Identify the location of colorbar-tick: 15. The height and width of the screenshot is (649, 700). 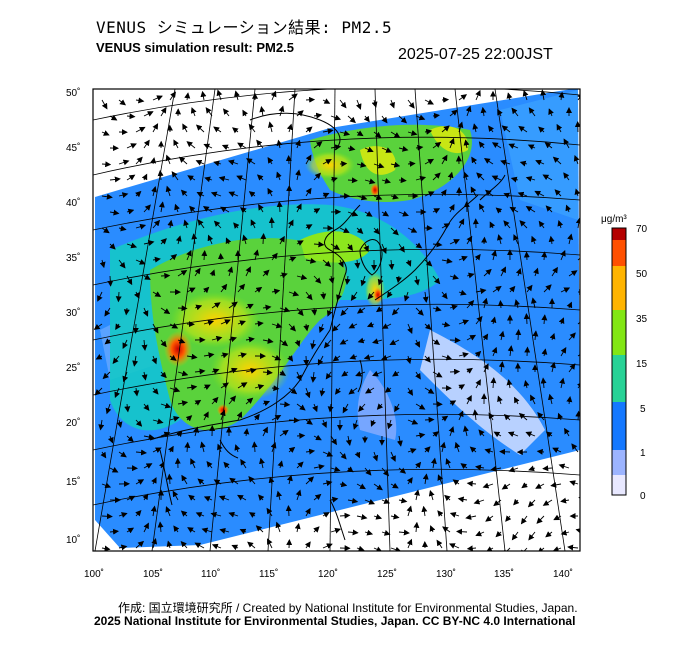
(642, 364).